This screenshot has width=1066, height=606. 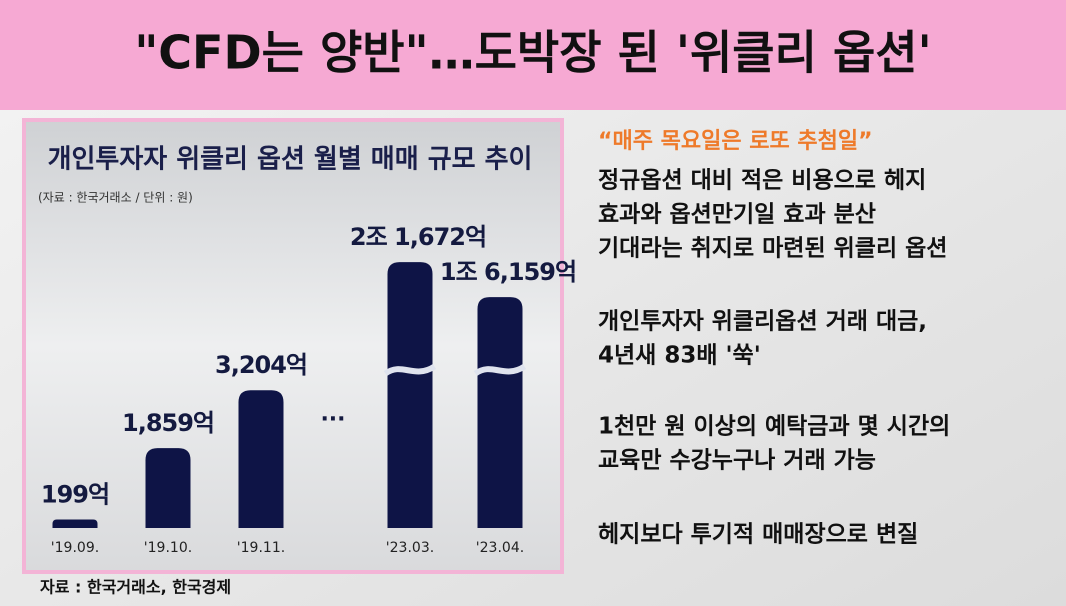 I want to click on value-label: 3,204억, so click(x=261, y=365).